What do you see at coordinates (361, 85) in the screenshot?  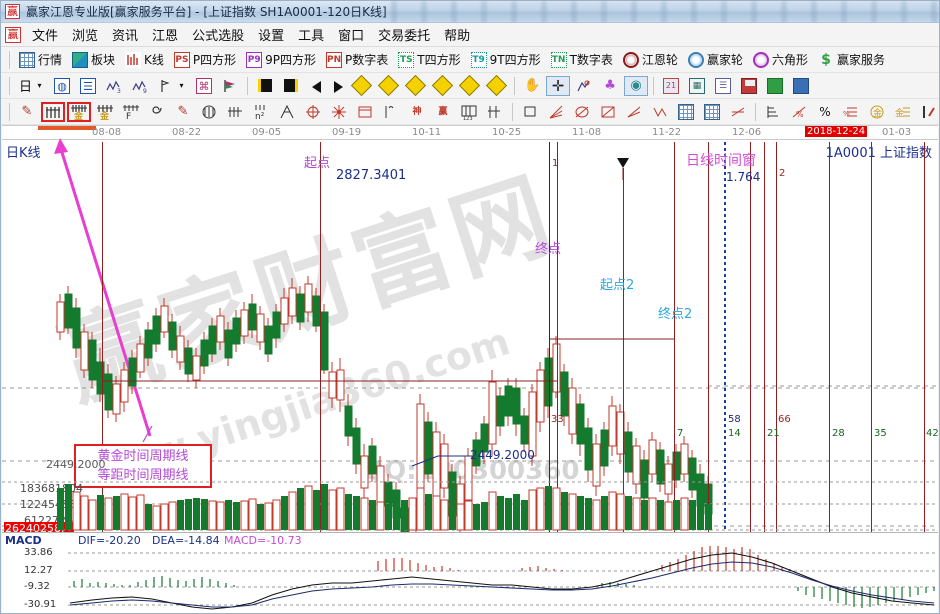 I see `toolbar-button-zoom-left` at bounding box center [361, 85].